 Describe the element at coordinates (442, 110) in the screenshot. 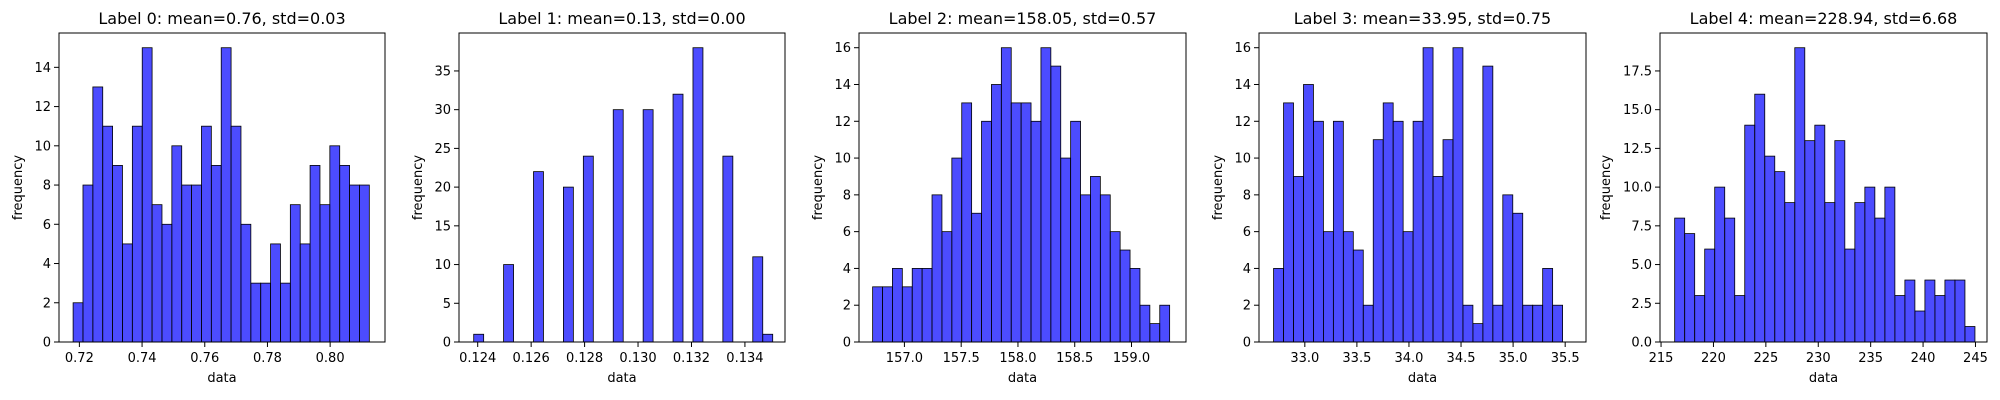

I see `y-tick-label: 30` at that location.